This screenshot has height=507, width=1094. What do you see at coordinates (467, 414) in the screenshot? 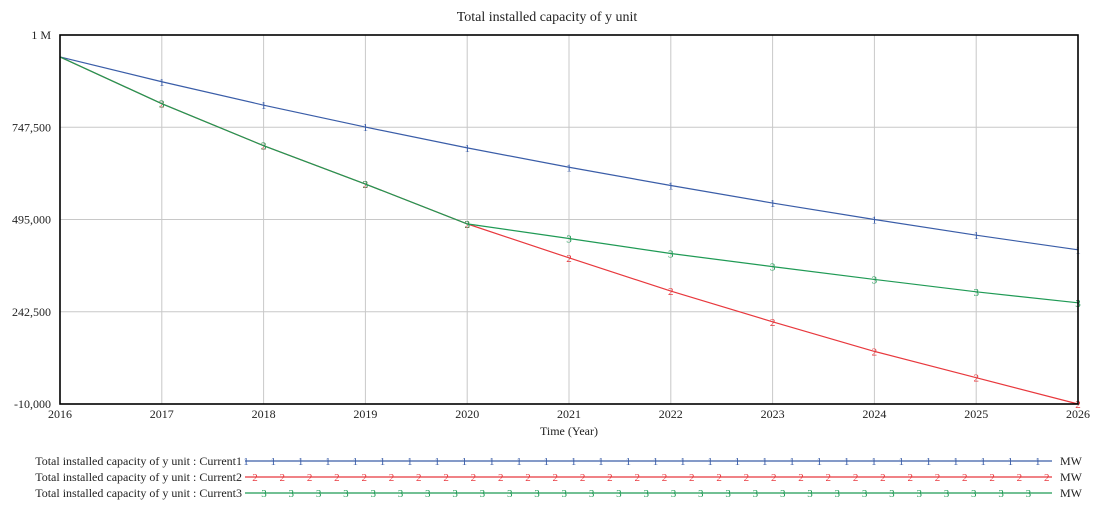
I see `x-tick-label: 2020` at bounding box center [467, 414].